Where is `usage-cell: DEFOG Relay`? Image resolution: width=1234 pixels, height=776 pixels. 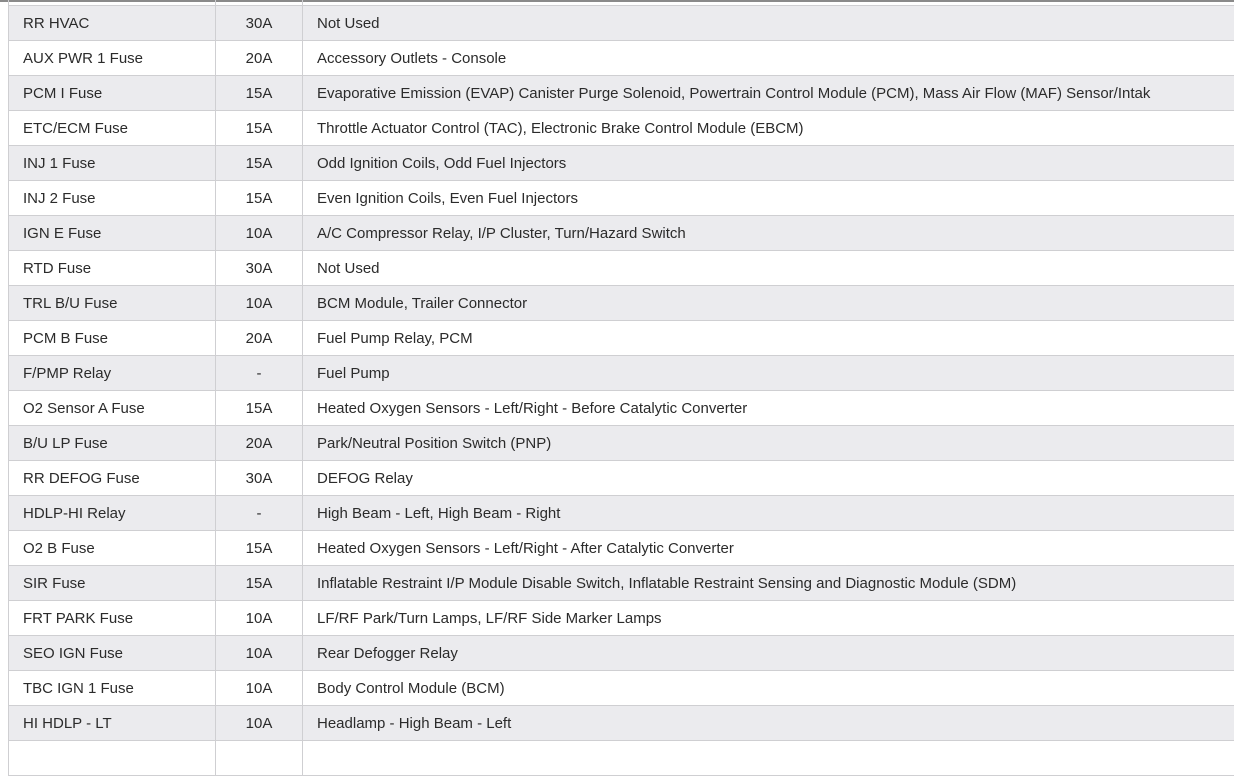
usage-cell: DEFOG Relay is located at coordinates (768, 478).